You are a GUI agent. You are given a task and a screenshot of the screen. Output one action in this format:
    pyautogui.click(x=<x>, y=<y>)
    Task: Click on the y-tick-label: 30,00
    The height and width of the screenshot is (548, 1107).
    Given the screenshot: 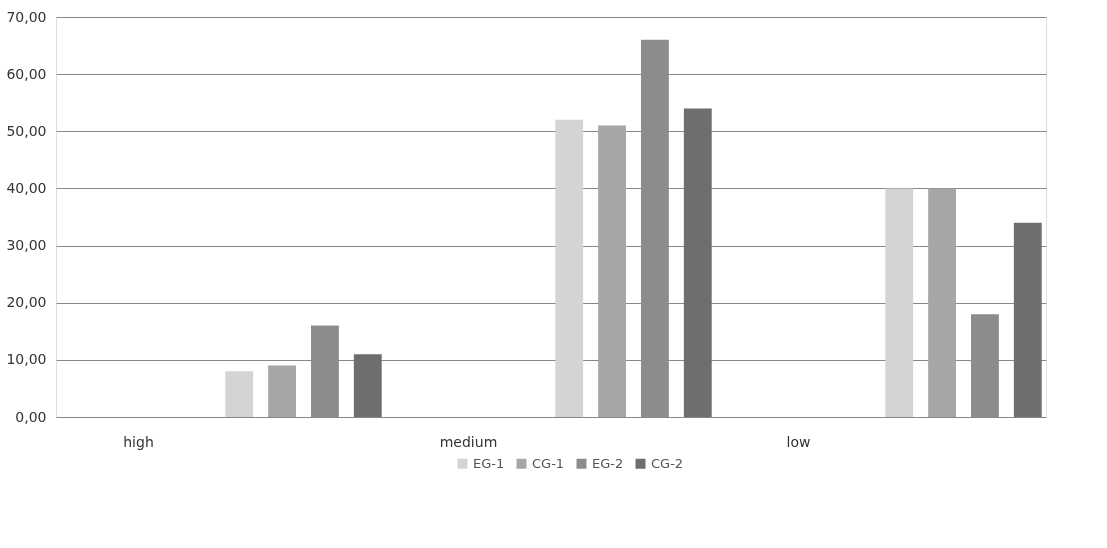 What is the action you would take?
    pyautogui.click(x=26, y=245)
    